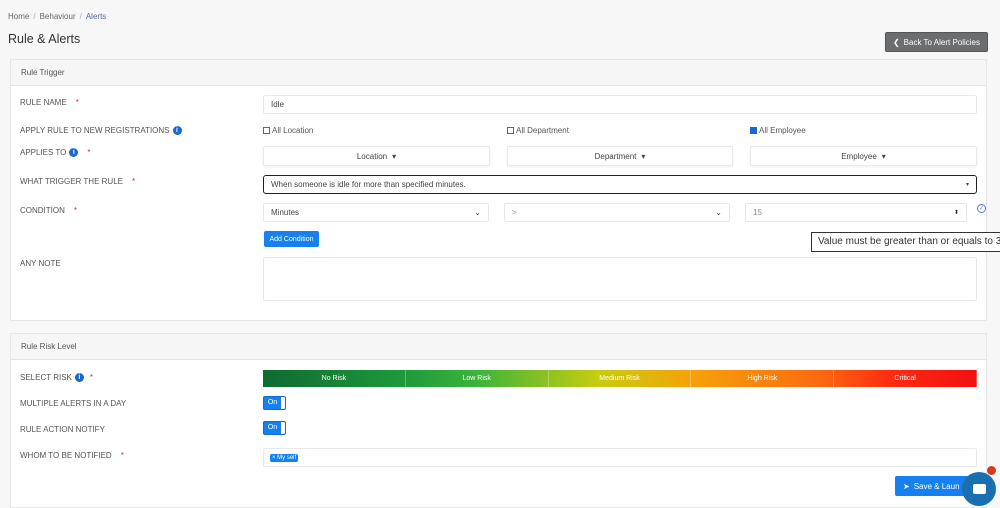  What do you see at coordinates (763, 378) in the screenshot?
I see `risk-high-risk: High Risk` at bounding box center [763, 378].